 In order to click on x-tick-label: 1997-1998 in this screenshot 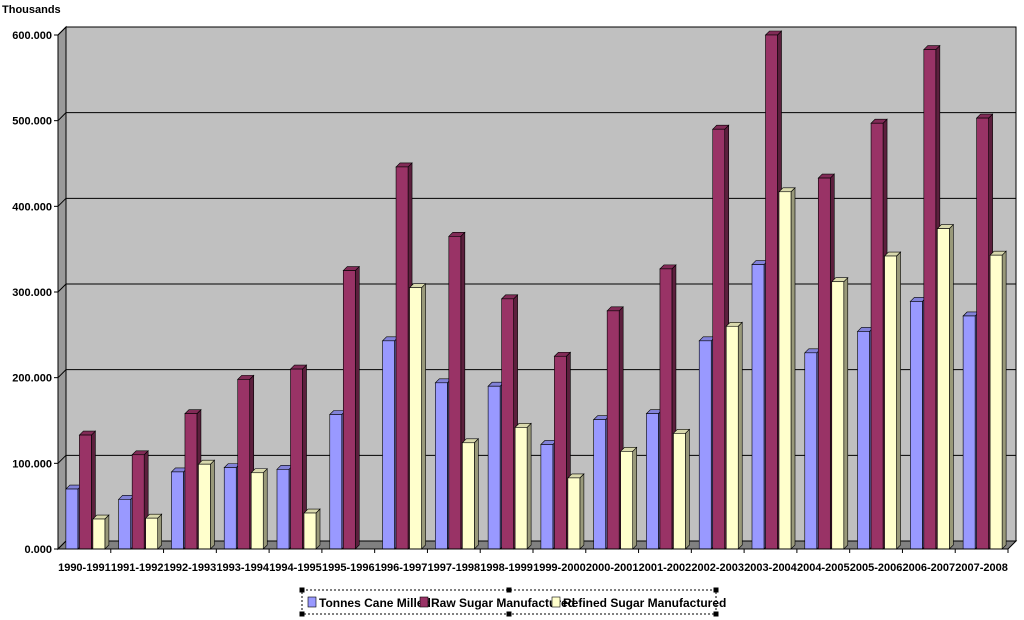, I will do `click(454, 568)`.